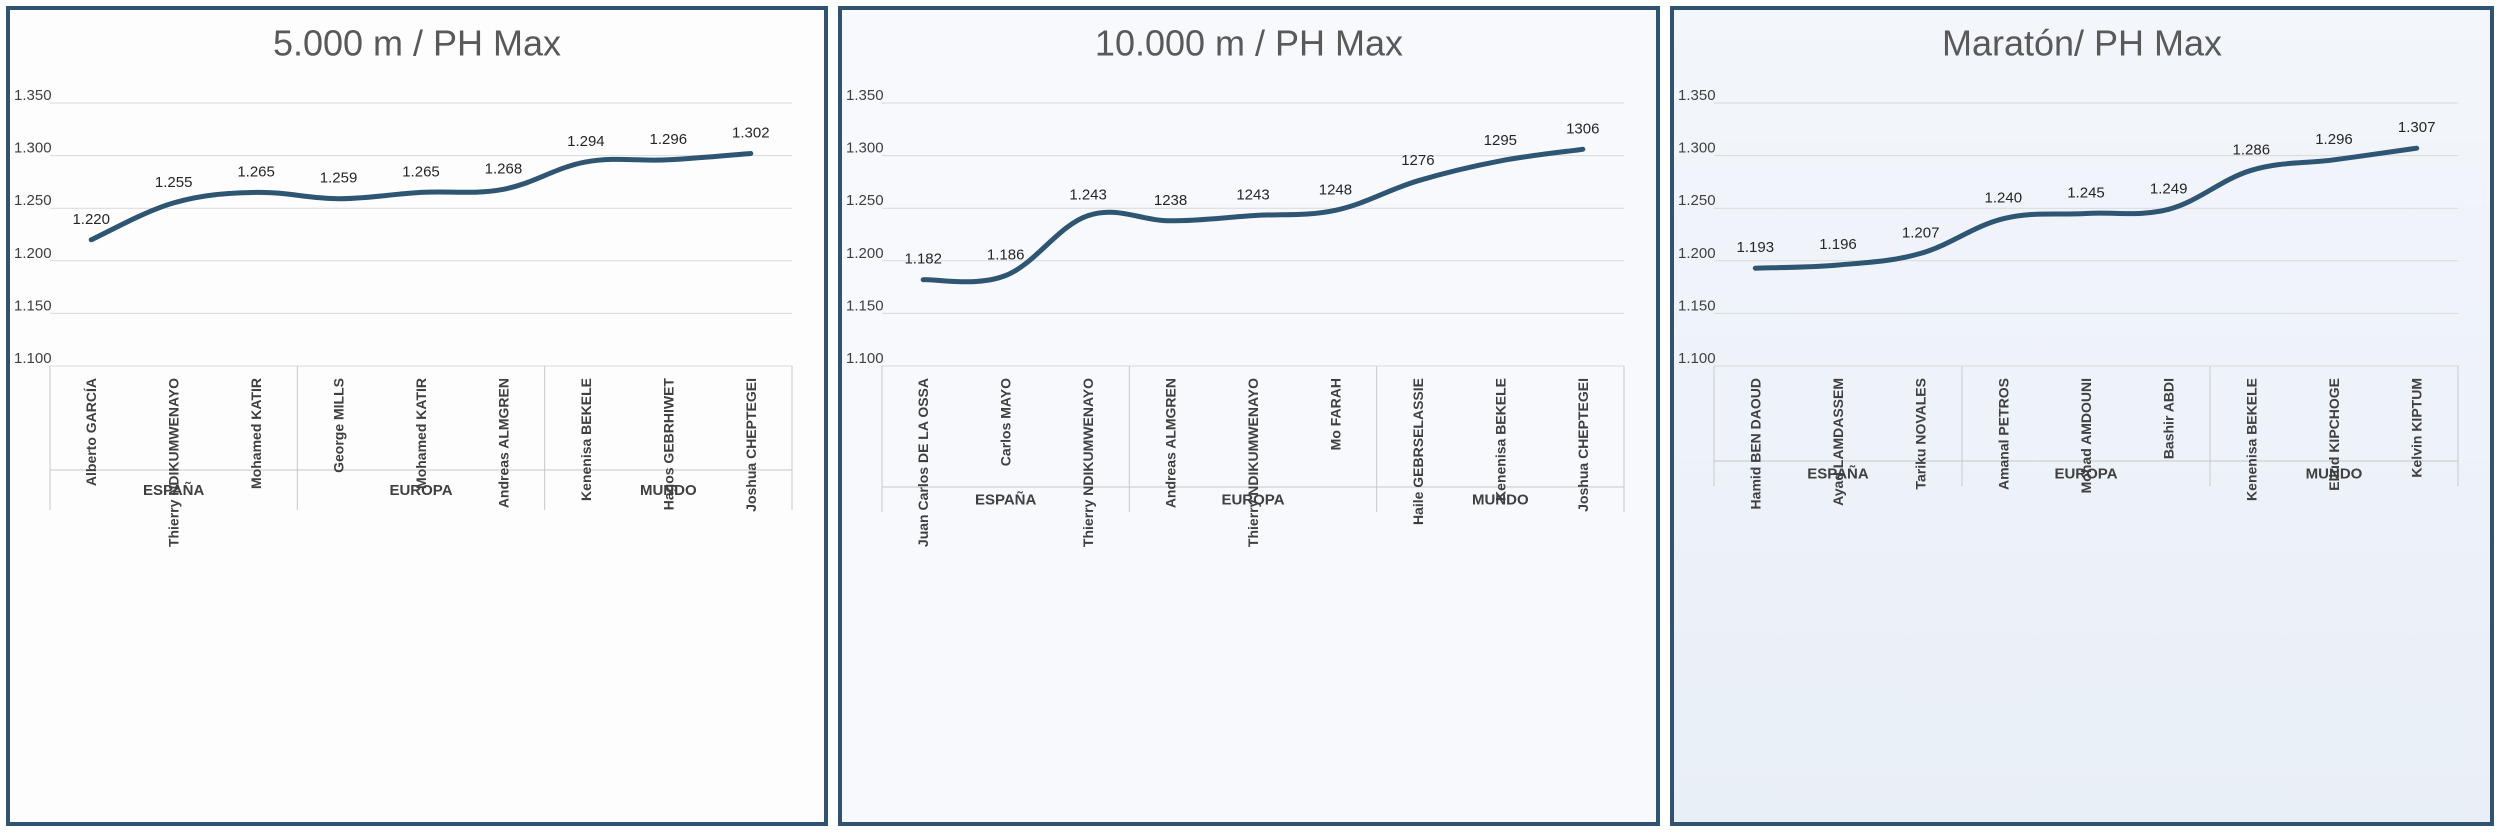 This screenshot has height=832, width=2500. I want to click on x-tick-label: Mohad AMDOUNI, so click(2086, 435).